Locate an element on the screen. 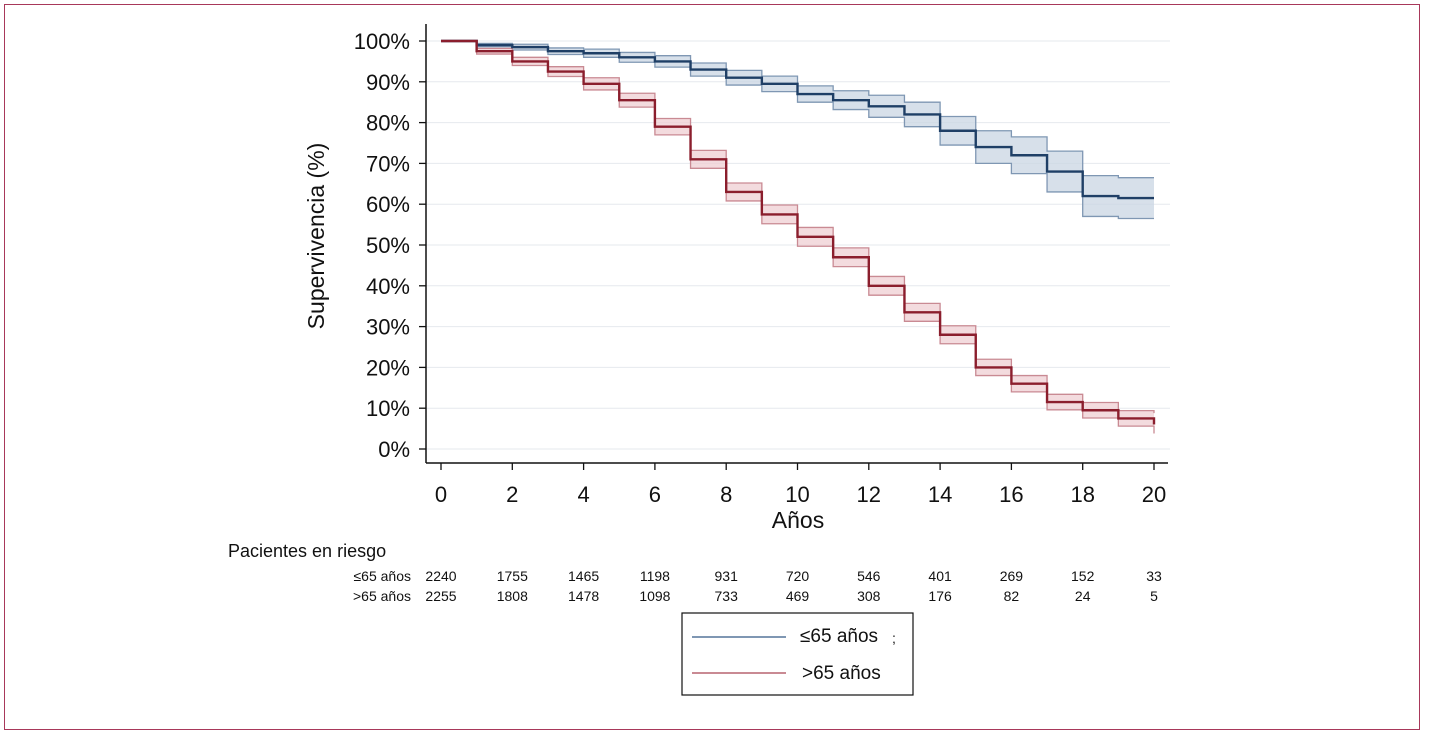 The height and width of the screenshot is (736, 1429). risk-value-le65-20: 33 is located at coordinates (1154, 576).